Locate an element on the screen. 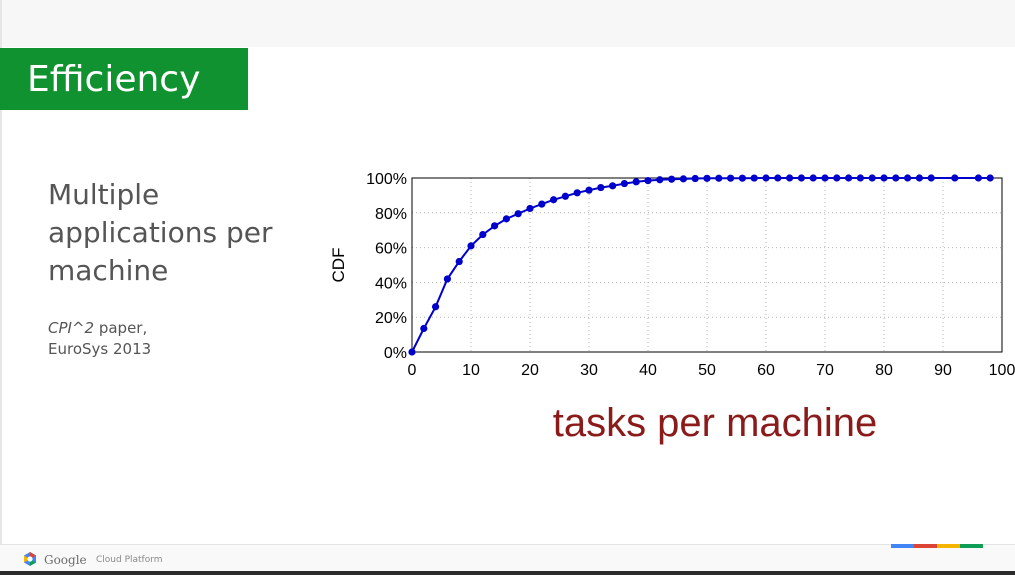  title-banner is located at coordinates (124, 79).